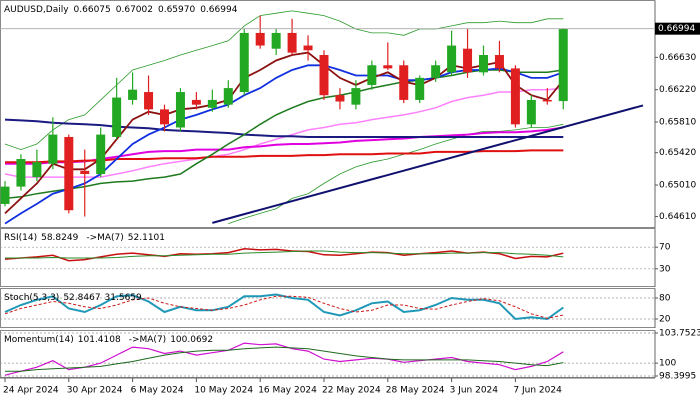 Image resolution: width=700 pixels, height=400 pixels. What do you see at coordinates (665, 248) in the screenshot?
I see `y-tick-label: 70` at bounding box center [665, 248].